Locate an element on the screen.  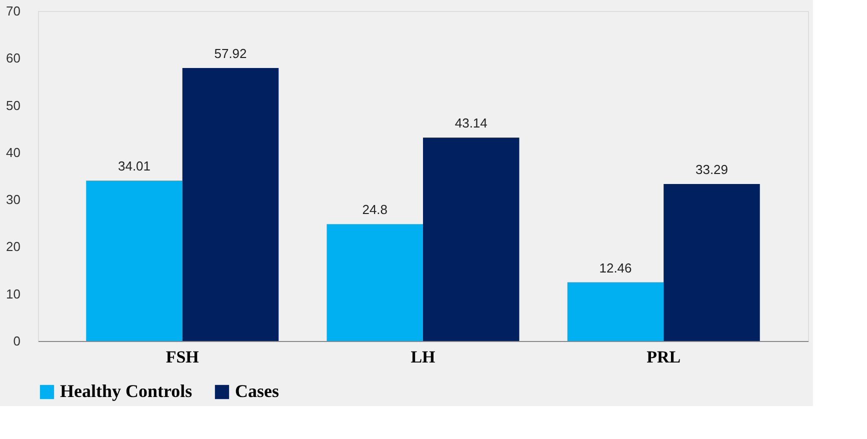
y-tick-label: 40 is located at coordinates (13, 152).